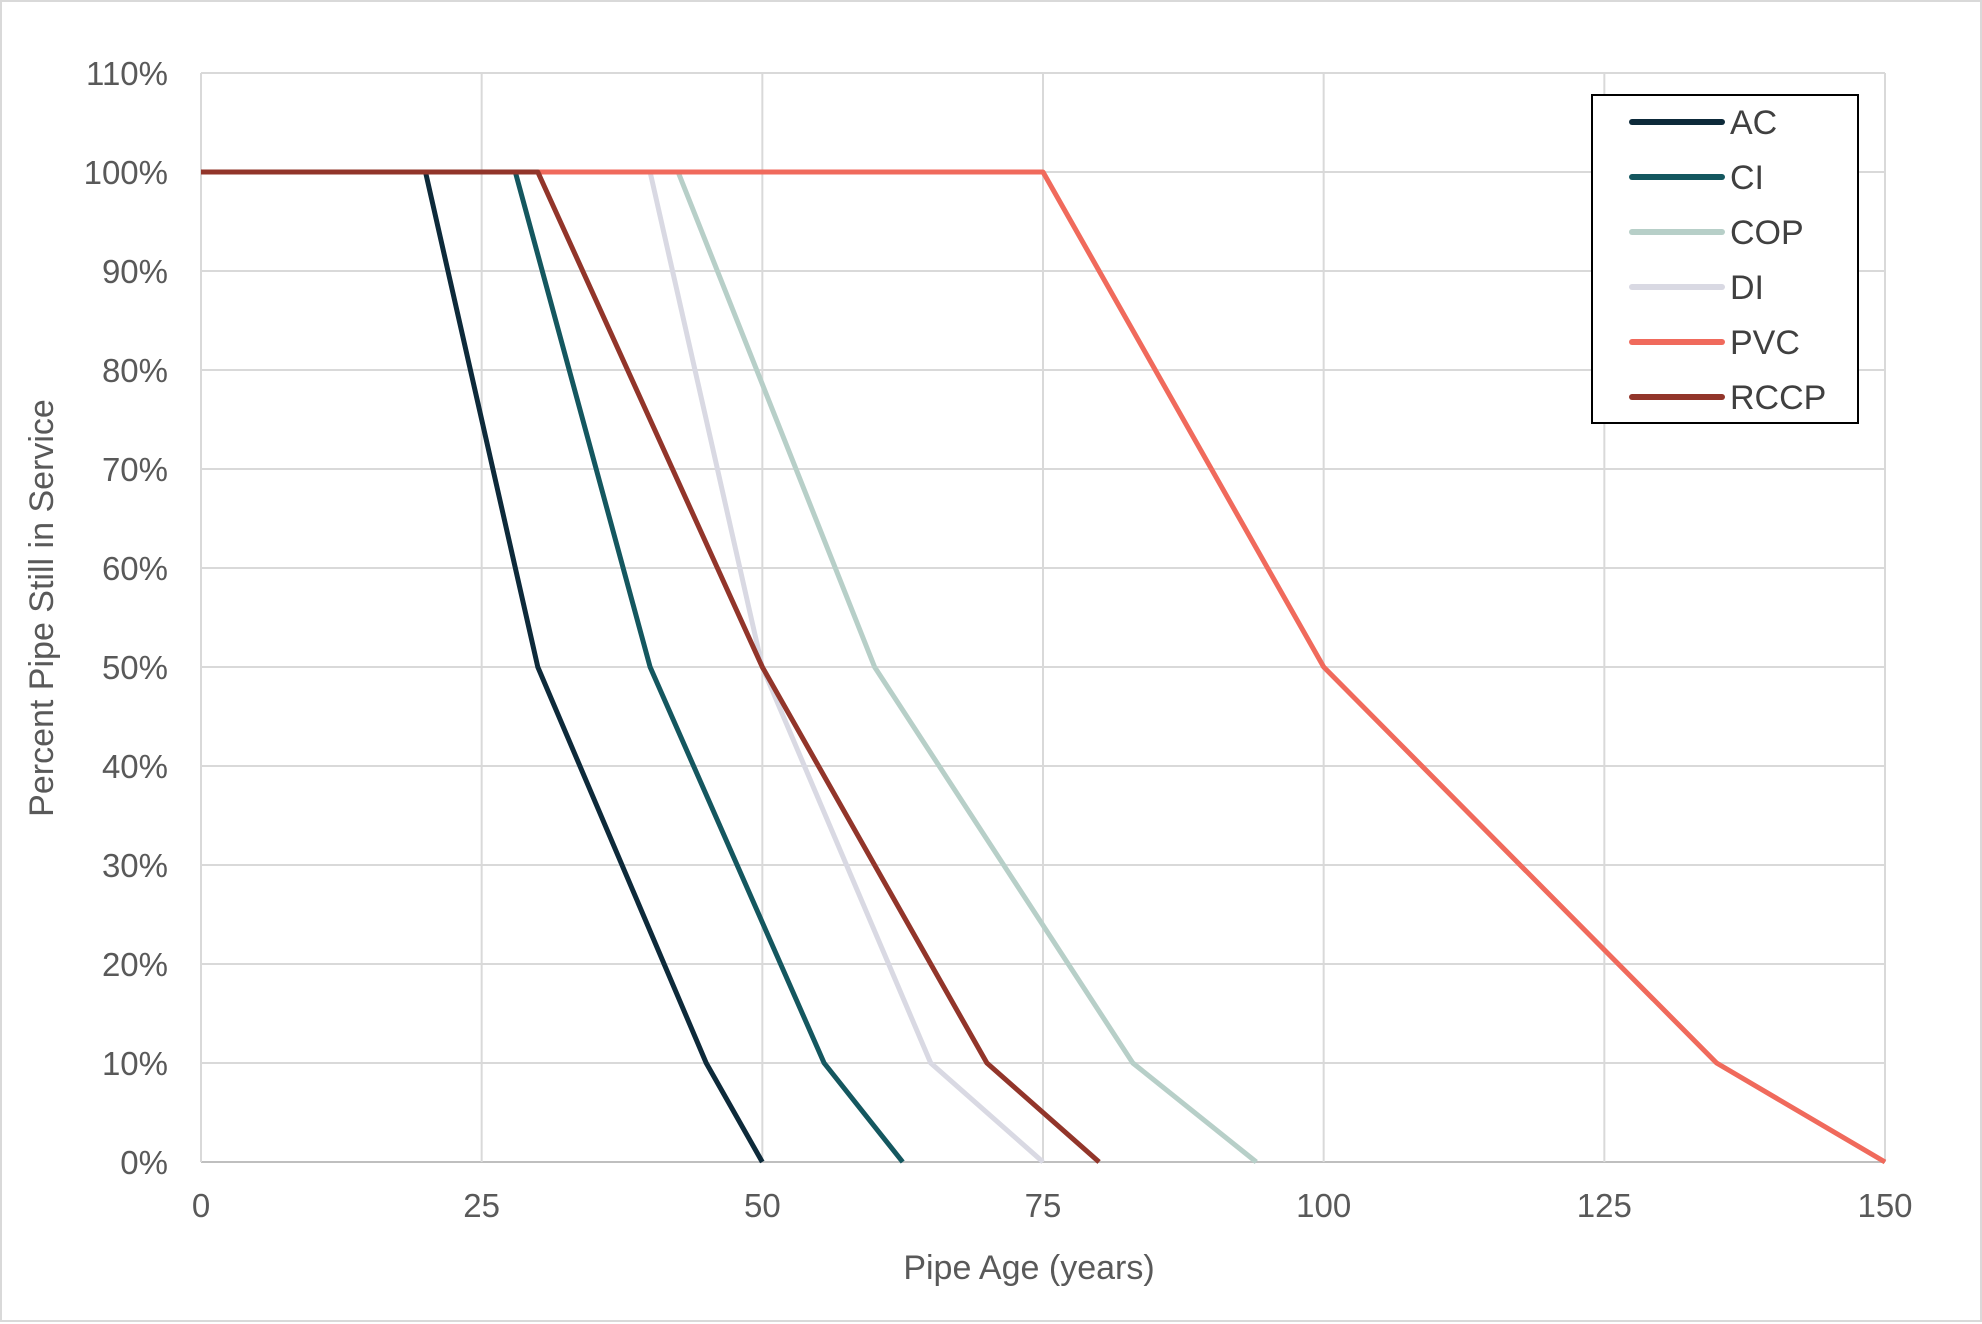  I want to click on y-tick-label: 40%, so click(135, 766).